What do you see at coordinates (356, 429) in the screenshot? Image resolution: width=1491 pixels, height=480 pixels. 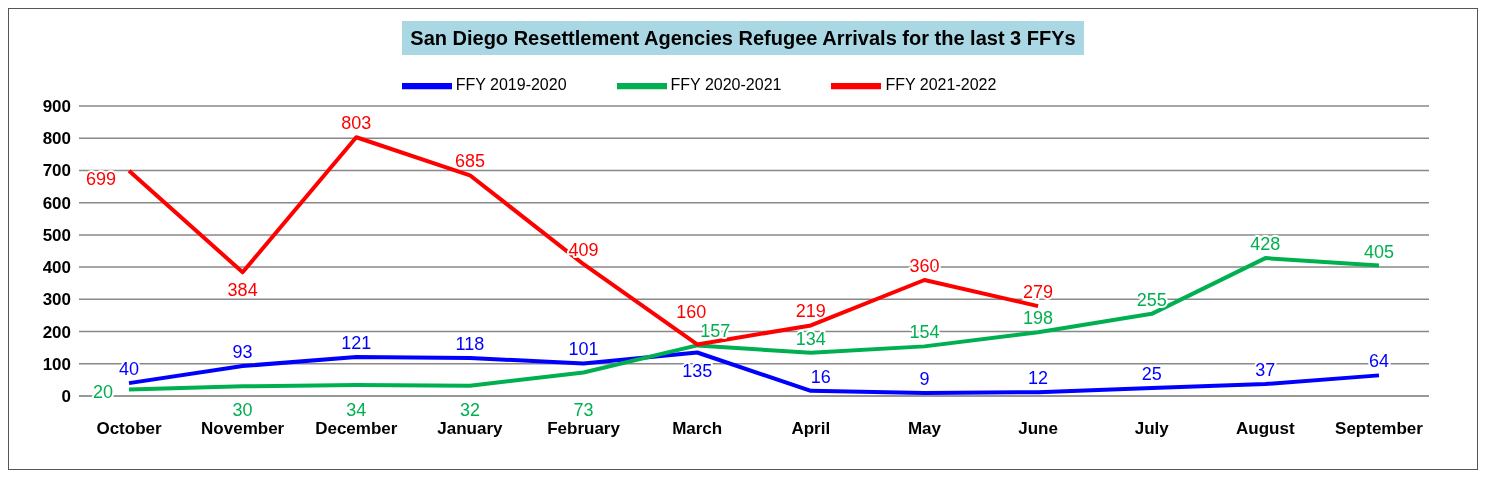 I see `x-tick-label: December` at bounding box center [356, 429].